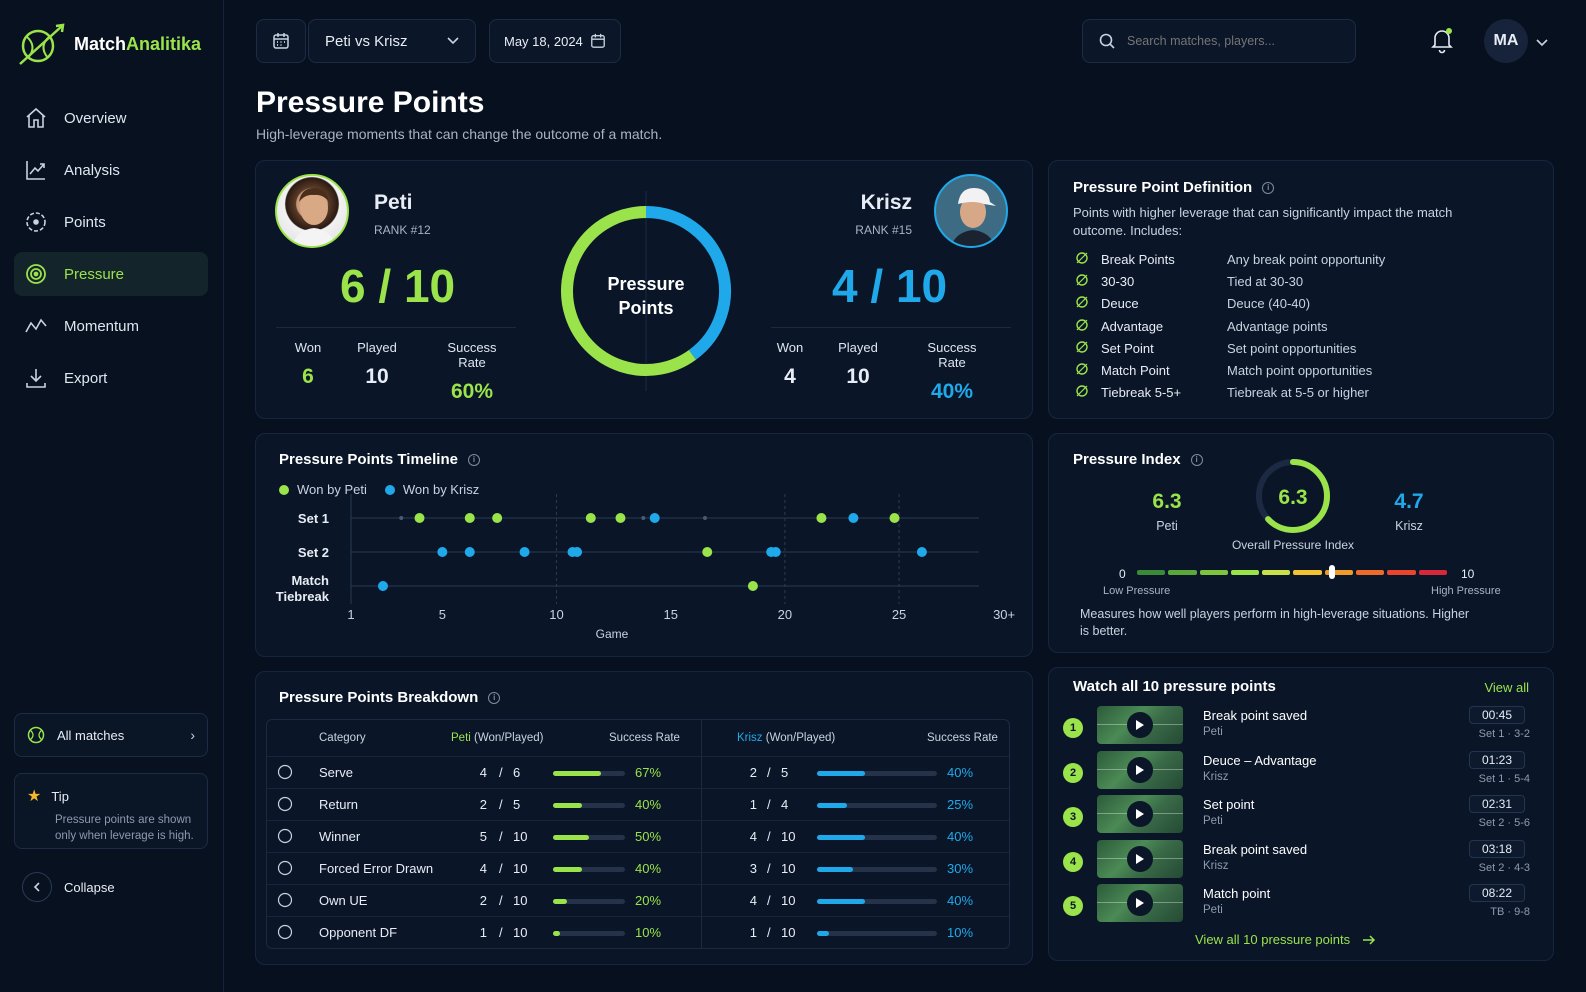 This screenshot has height=992, width=1586. I want to click on video-item: 3 Set point Peti 02:31 Set 2 · 5-6, so click(1296, 817).